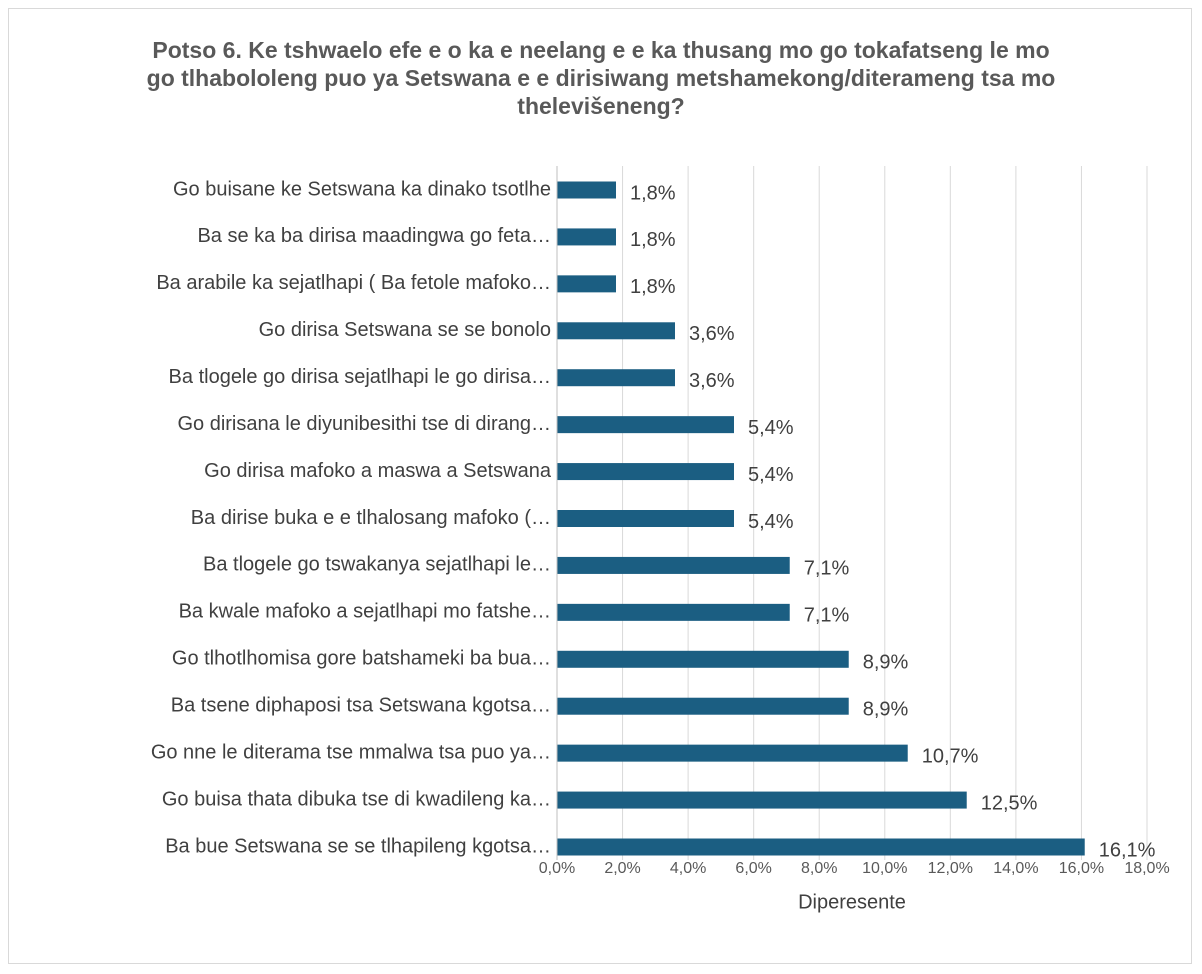  Describe the element at coordinates (362, 189) in the screenshot. I see `y-tick-label: Go buisane ke Setswana ka dinako tsotlhe` at that location.